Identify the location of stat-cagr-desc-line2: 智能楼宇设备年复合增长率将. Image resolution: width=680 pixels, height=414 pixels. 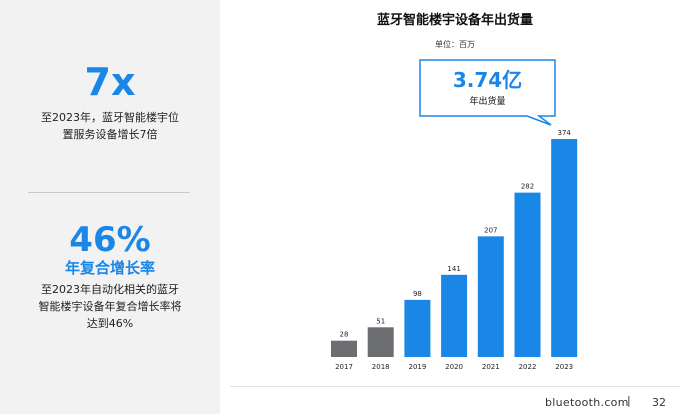
(110, 306).